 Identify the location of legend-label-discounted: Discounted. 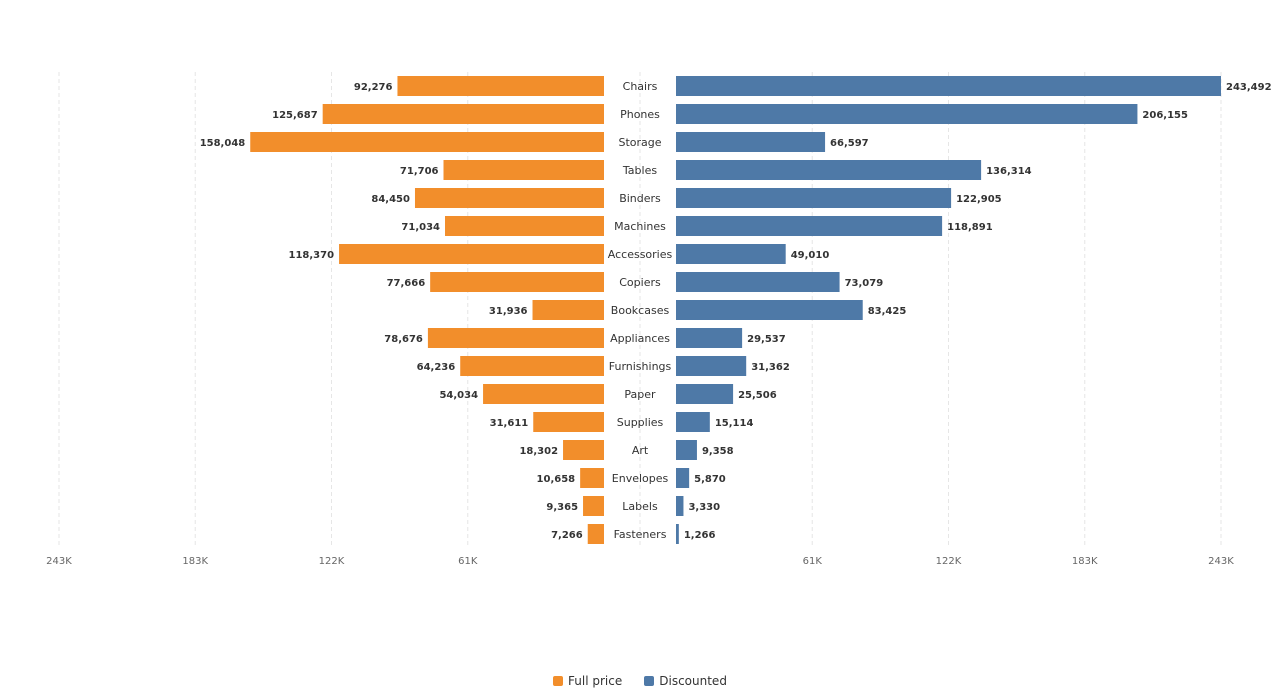
(693, 681).